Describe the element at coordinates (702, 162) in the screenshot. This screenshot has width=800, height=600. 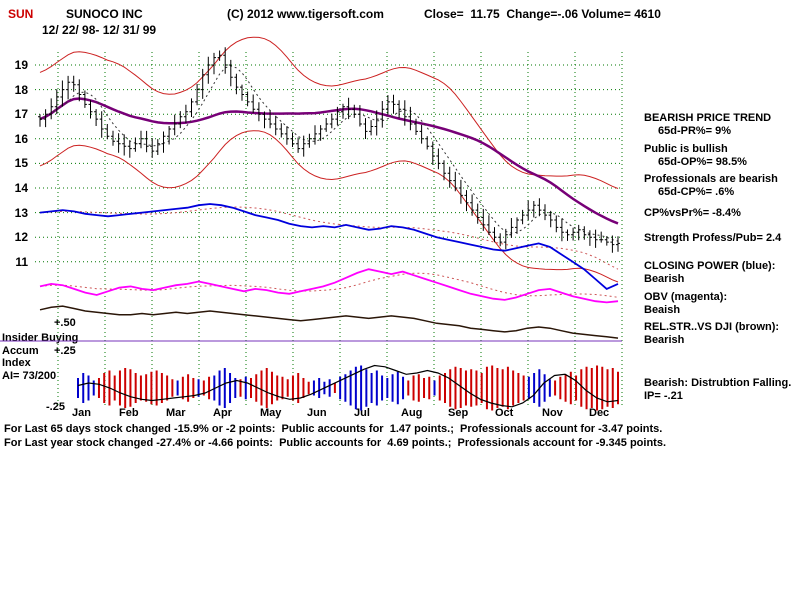
I see `analysis-line: 65d-OP%= 98.5%` at that location.